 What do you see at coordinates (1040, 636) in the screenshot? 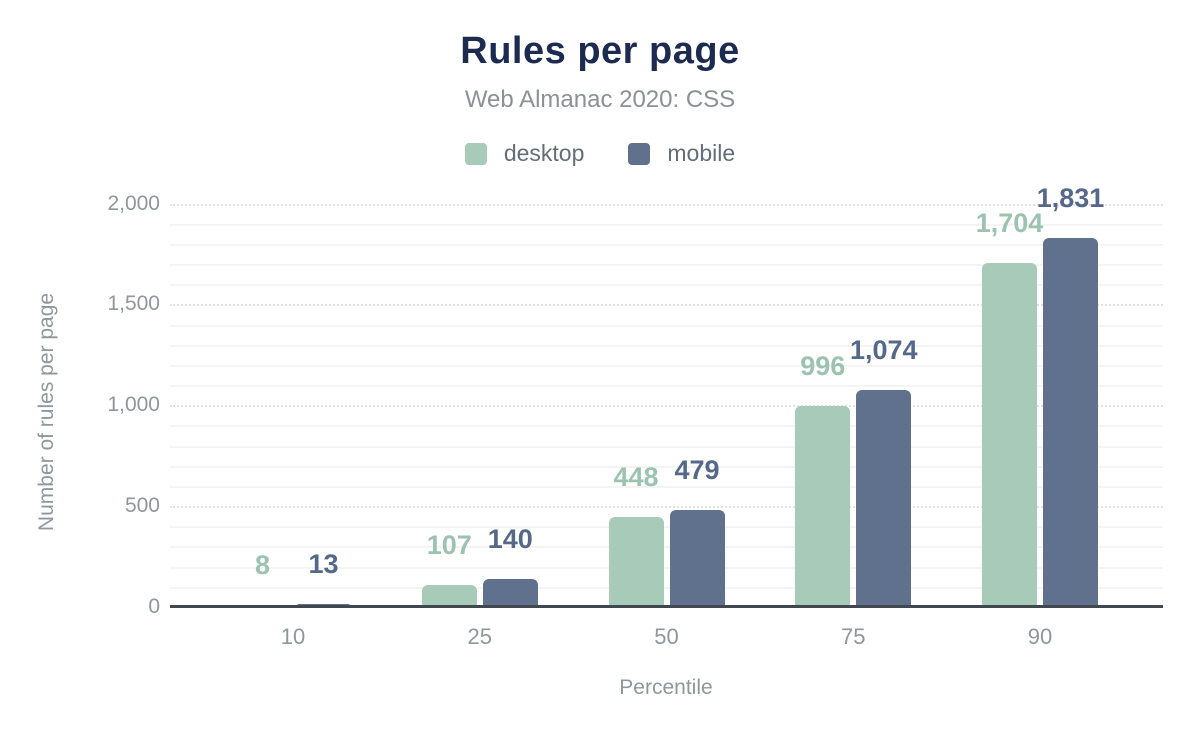
I see `x-tick-90: 90` at bounding box center [1040, 636].